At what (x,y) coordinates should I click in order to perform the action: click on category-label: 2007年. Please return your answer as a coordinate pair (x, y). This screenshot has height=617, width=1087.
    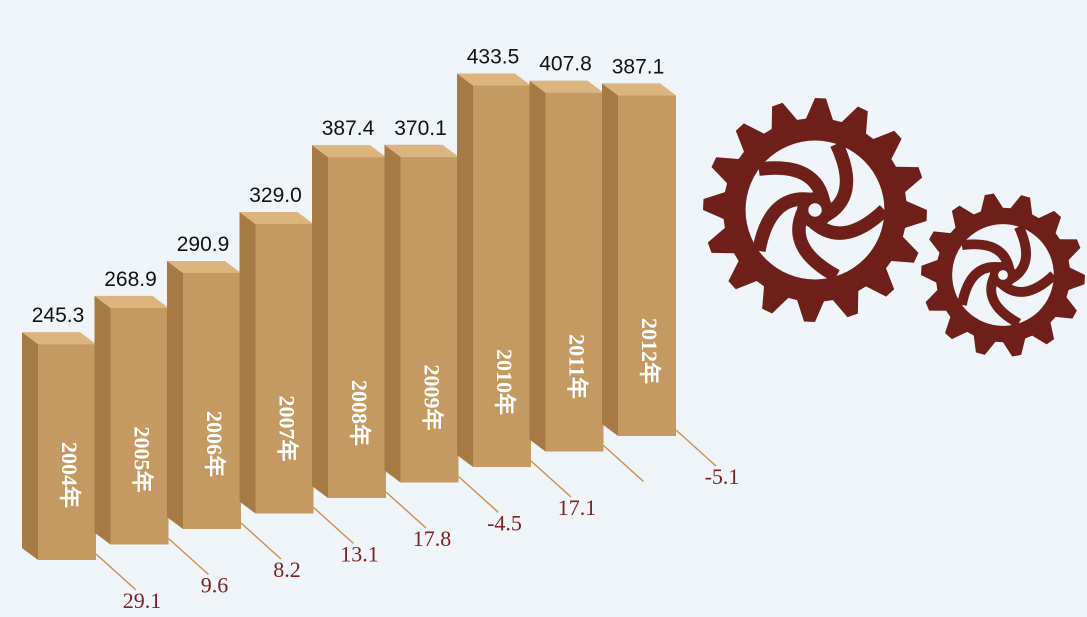
    Looking at the image, I should click on (286, 428).